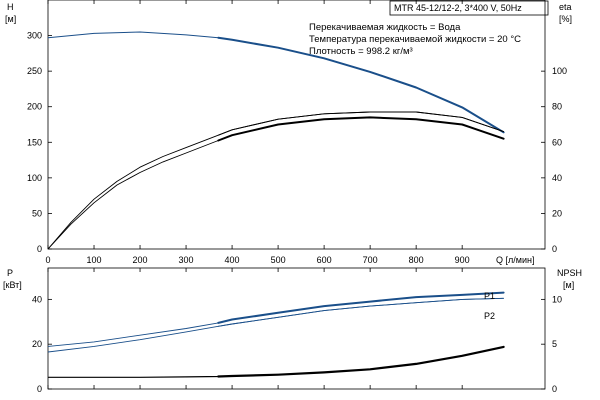 This screenshot has height=400, width=600. I want to click on p2-legend-label: P2, so click(489, 316).